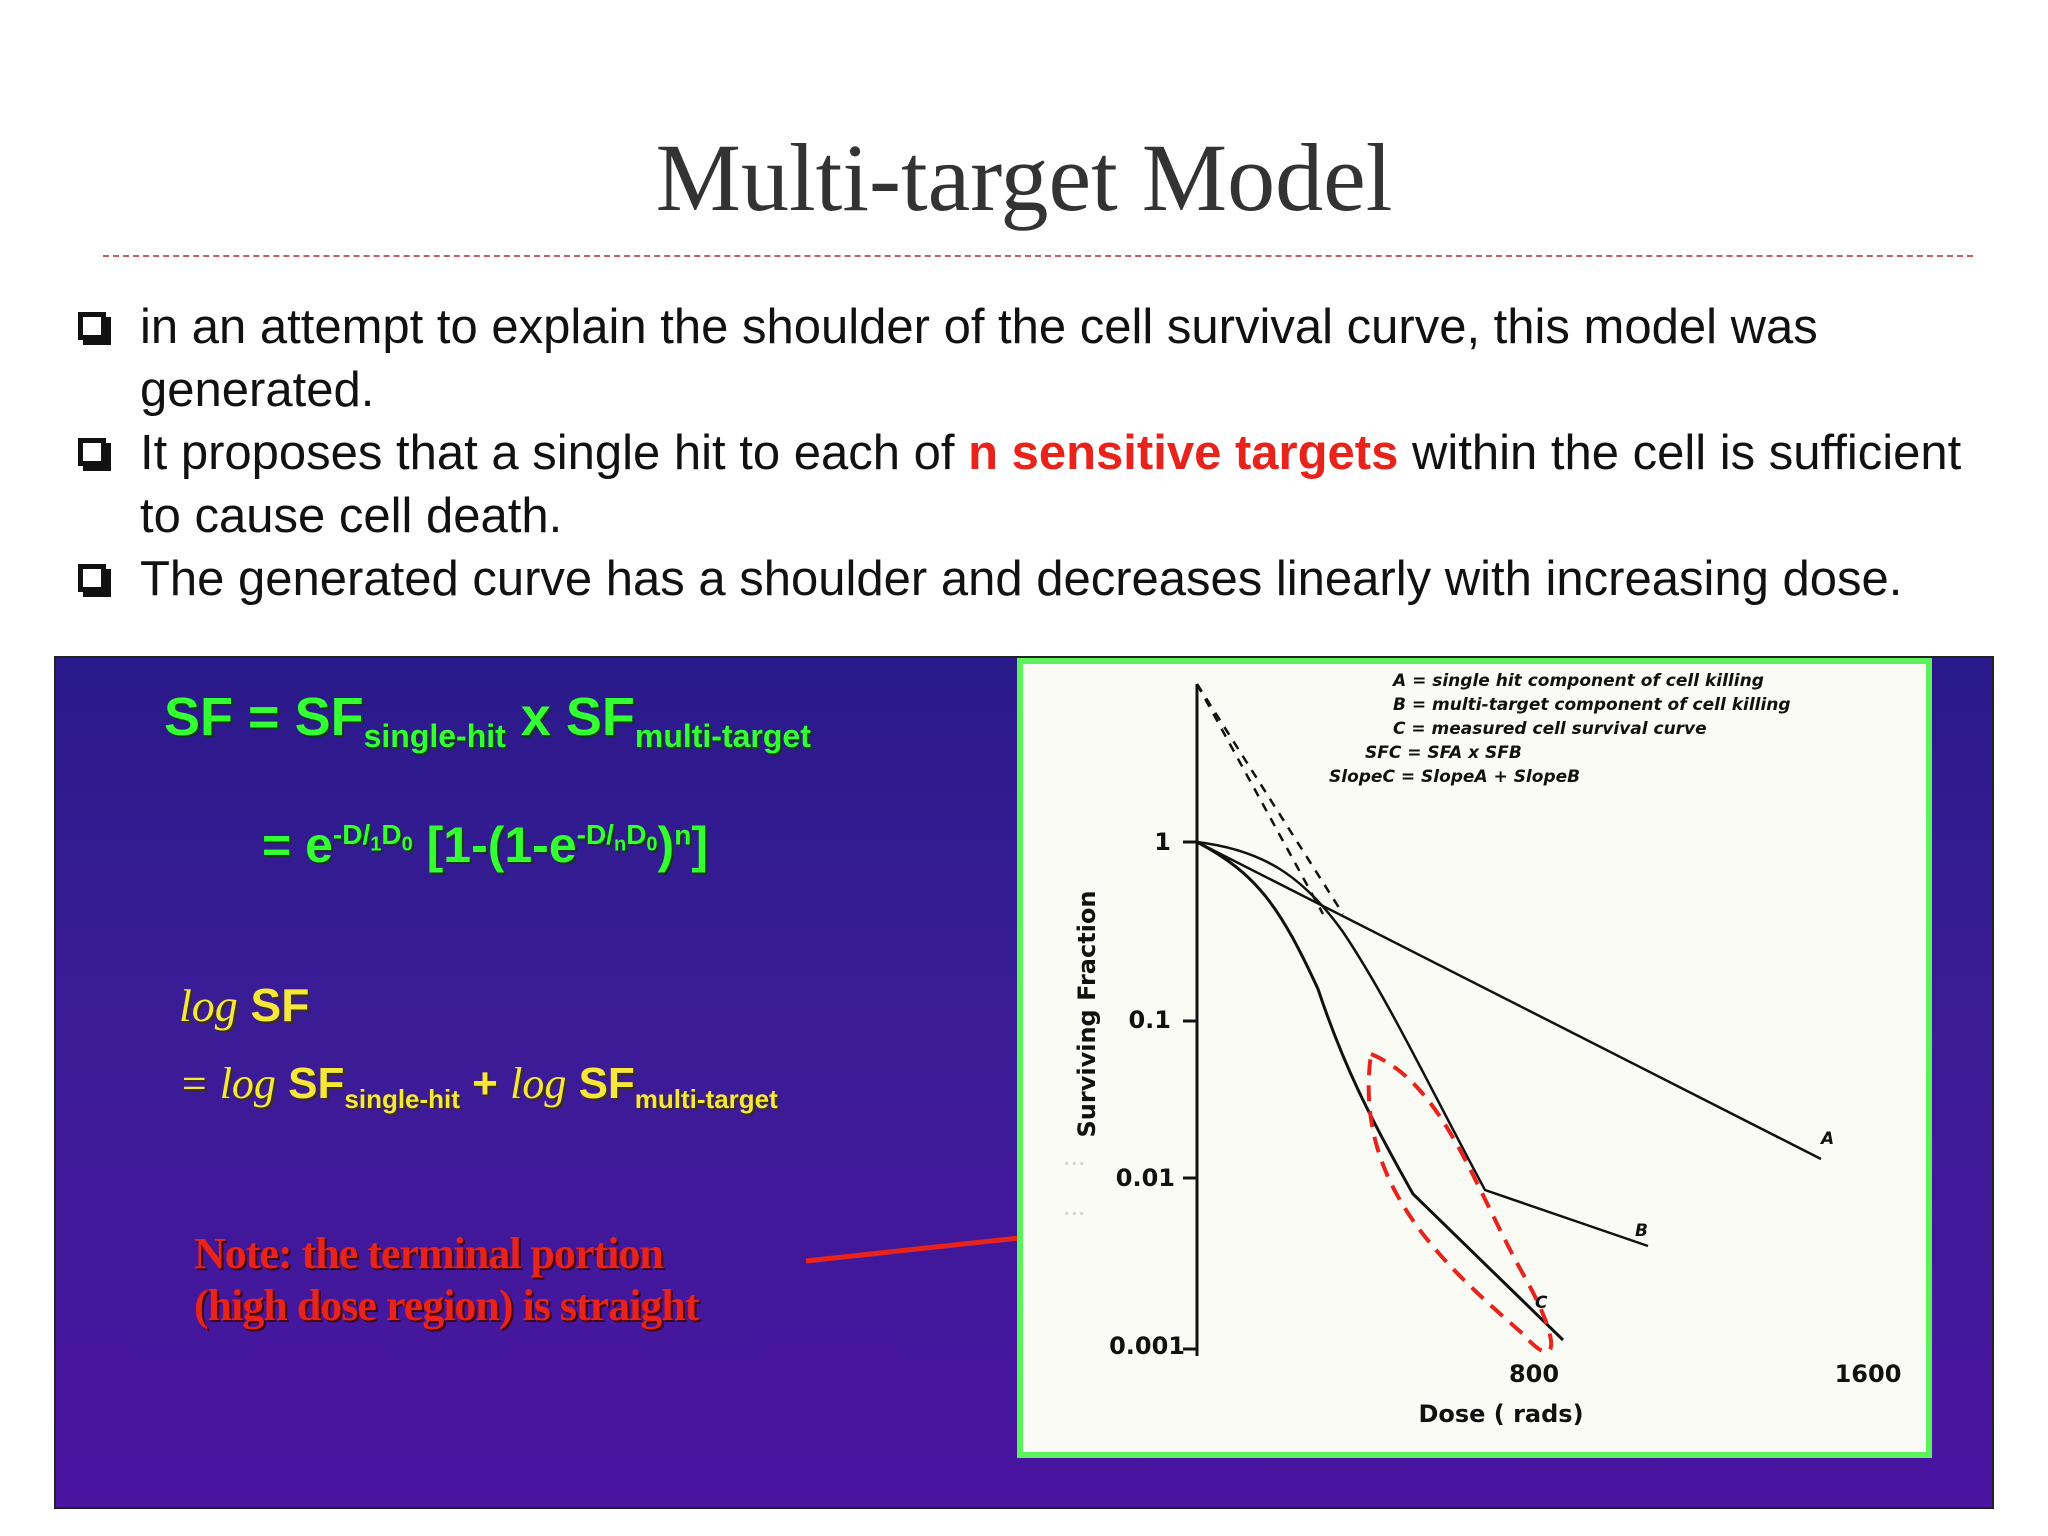  Describe the element at coordinates (1868, 1374) in the screenshot. I see `x-tick-label: 1600` at that location.